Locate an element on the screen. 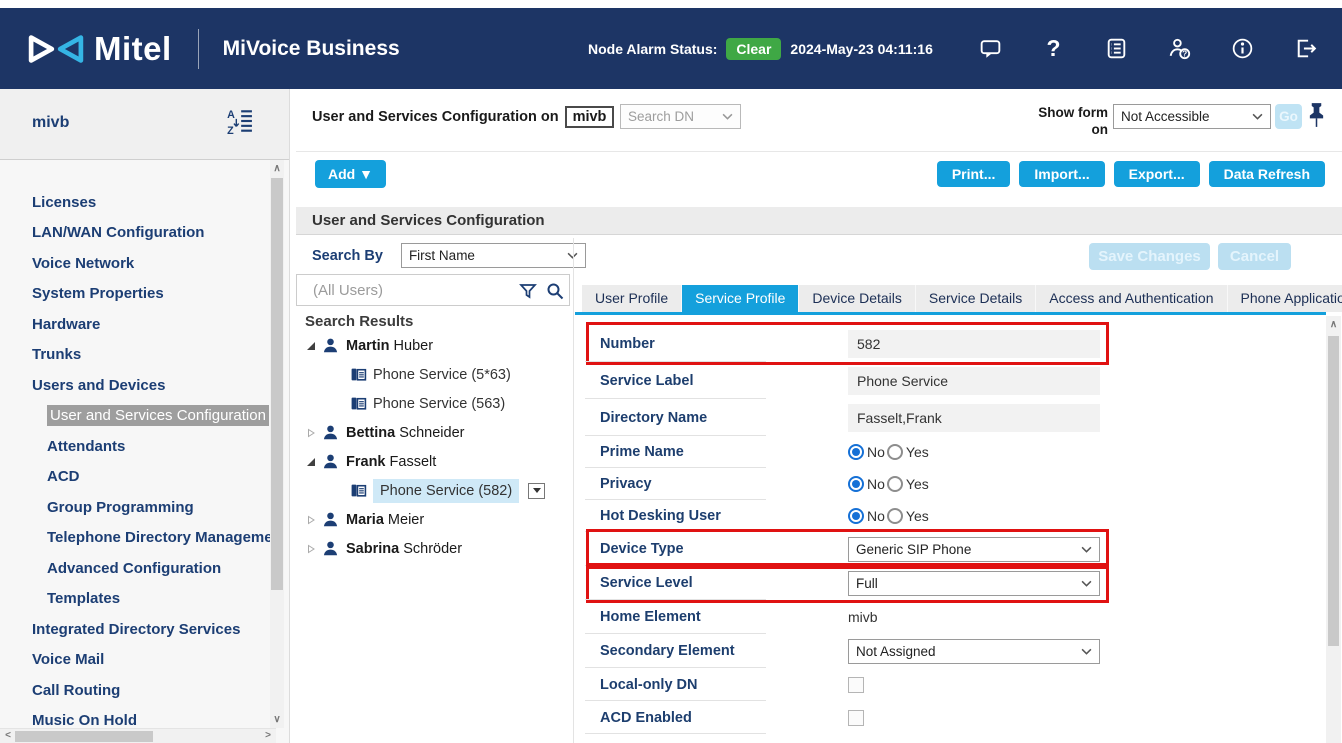 The image size is (1342, 743). service-label: Phone Service (582) is located at coordinates (446, 490).